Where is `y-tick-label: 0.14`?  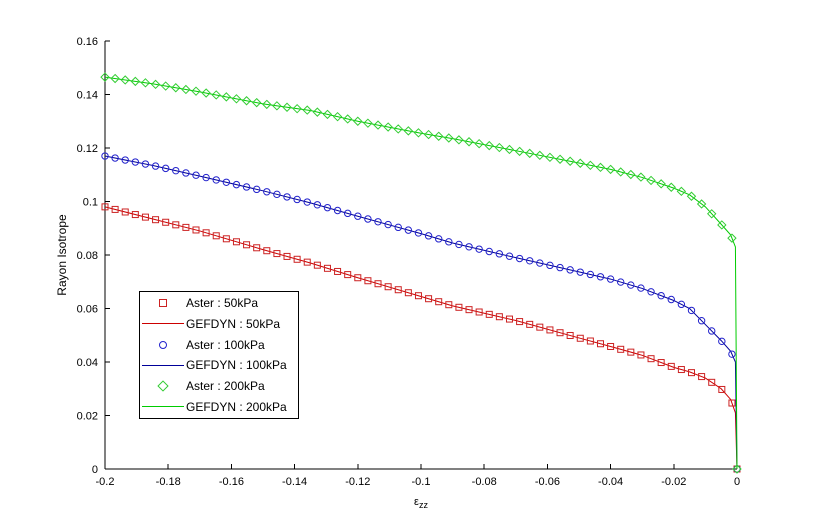 y-tick-label: 0.14 is located at coordinates (87, 96).